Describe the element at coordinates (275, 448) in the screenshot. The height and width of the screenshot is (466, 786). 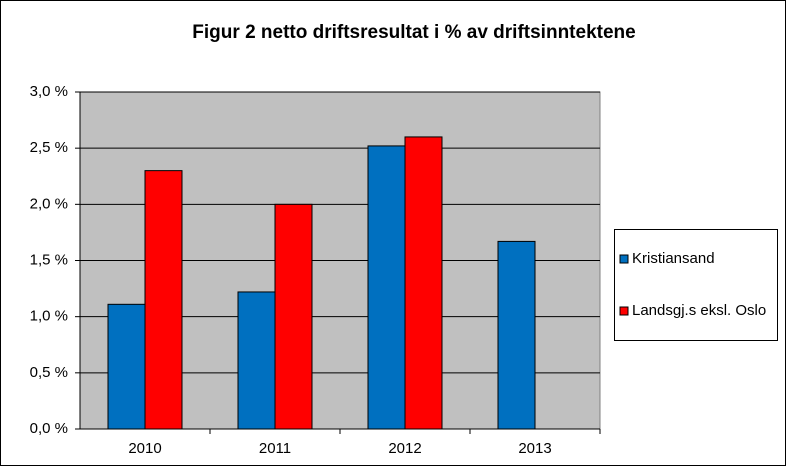
I see `x-tick-label: 2011` at that location.